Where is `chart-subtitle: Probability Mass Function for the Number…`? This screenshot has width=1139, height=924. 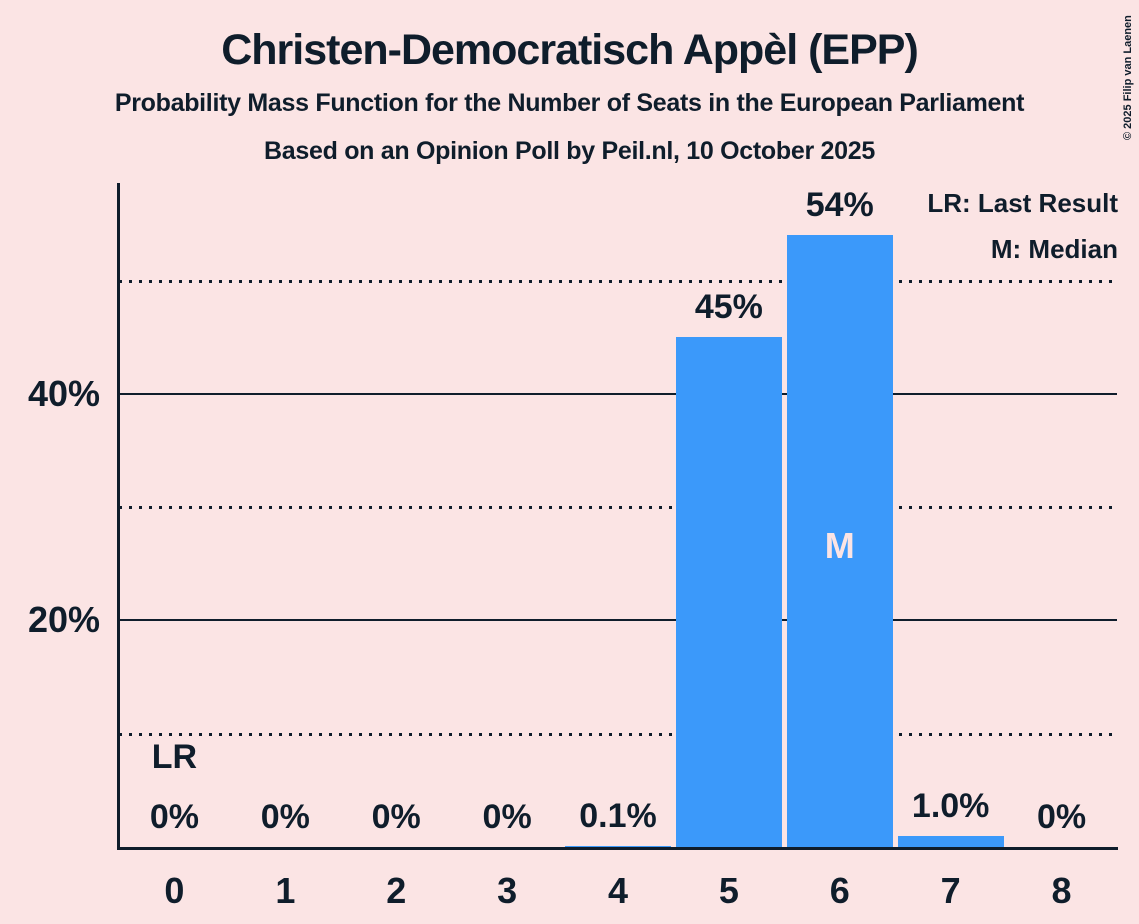
chart-subtitle: Probability Mass Function for the Number… is located at coordinates (569, 103).